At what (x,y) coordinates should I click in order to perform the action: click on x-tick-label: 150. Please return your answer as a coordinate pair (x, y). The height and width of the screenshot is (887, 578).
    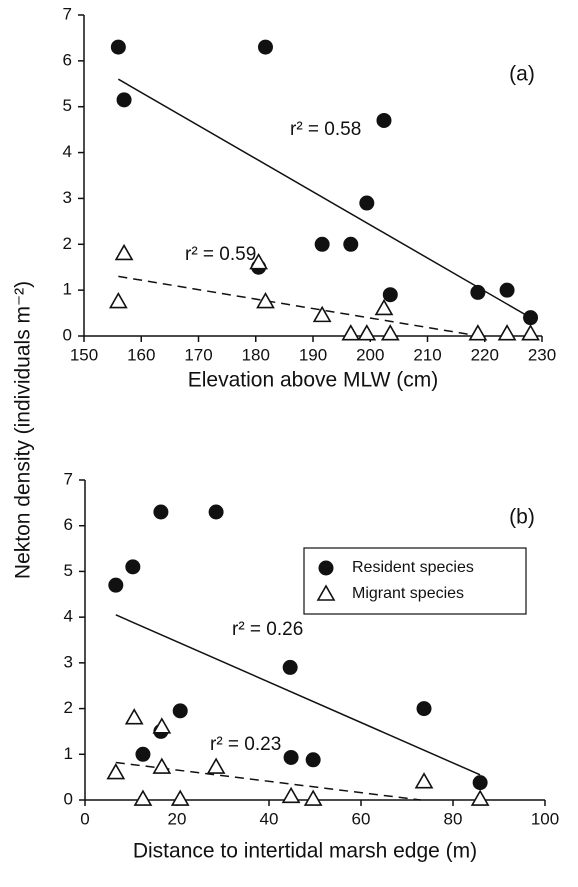
    Looking at the image, I should click on (84, 354).